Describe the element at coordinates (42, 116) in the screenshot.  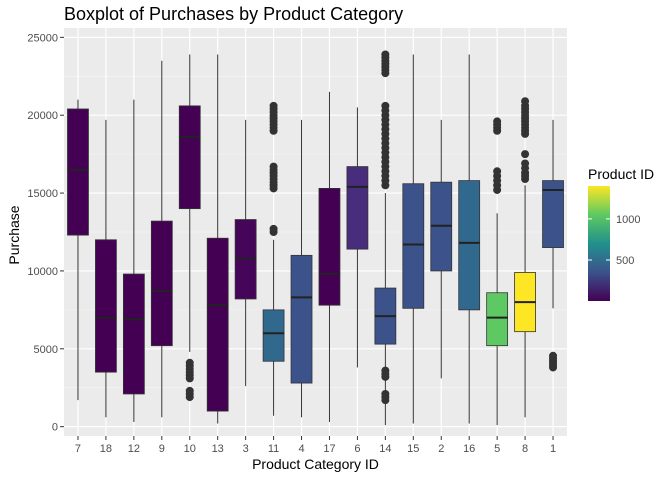
I see `y-tick-label: 20000` at that location.